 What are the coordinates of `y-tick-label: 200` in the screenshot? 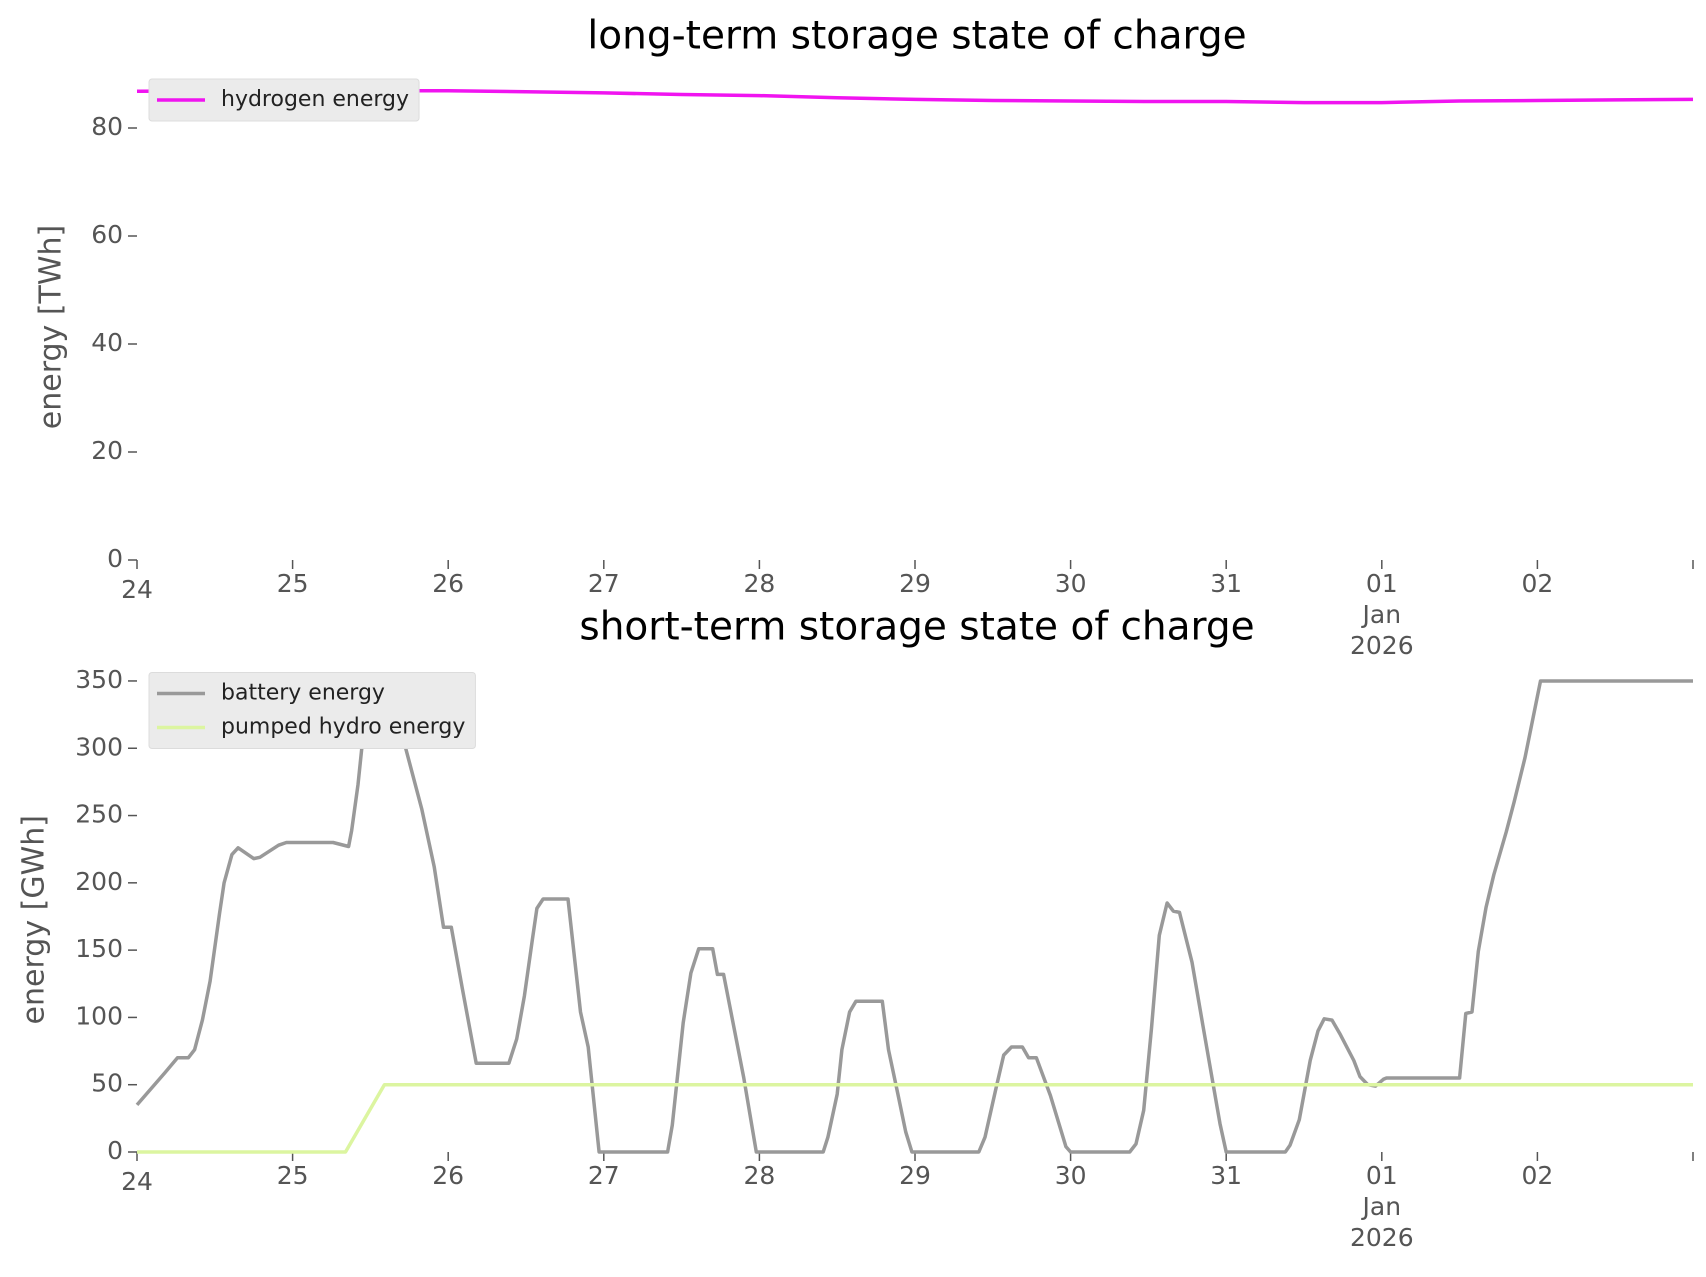 It's located at (99, 881).